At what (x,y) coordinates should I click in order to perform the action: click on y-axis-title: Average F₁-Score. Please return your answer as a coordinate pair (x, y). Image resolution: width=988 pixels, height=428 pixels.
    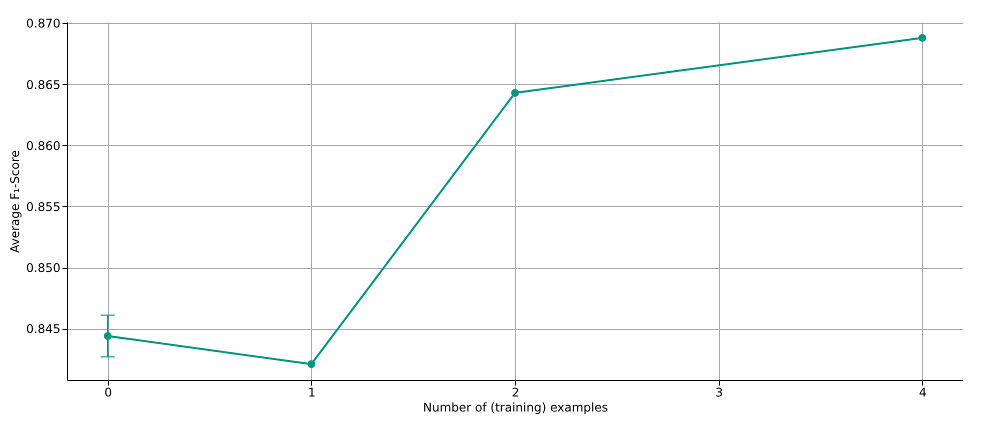
    Looking at the image, I should click on (15, 201).